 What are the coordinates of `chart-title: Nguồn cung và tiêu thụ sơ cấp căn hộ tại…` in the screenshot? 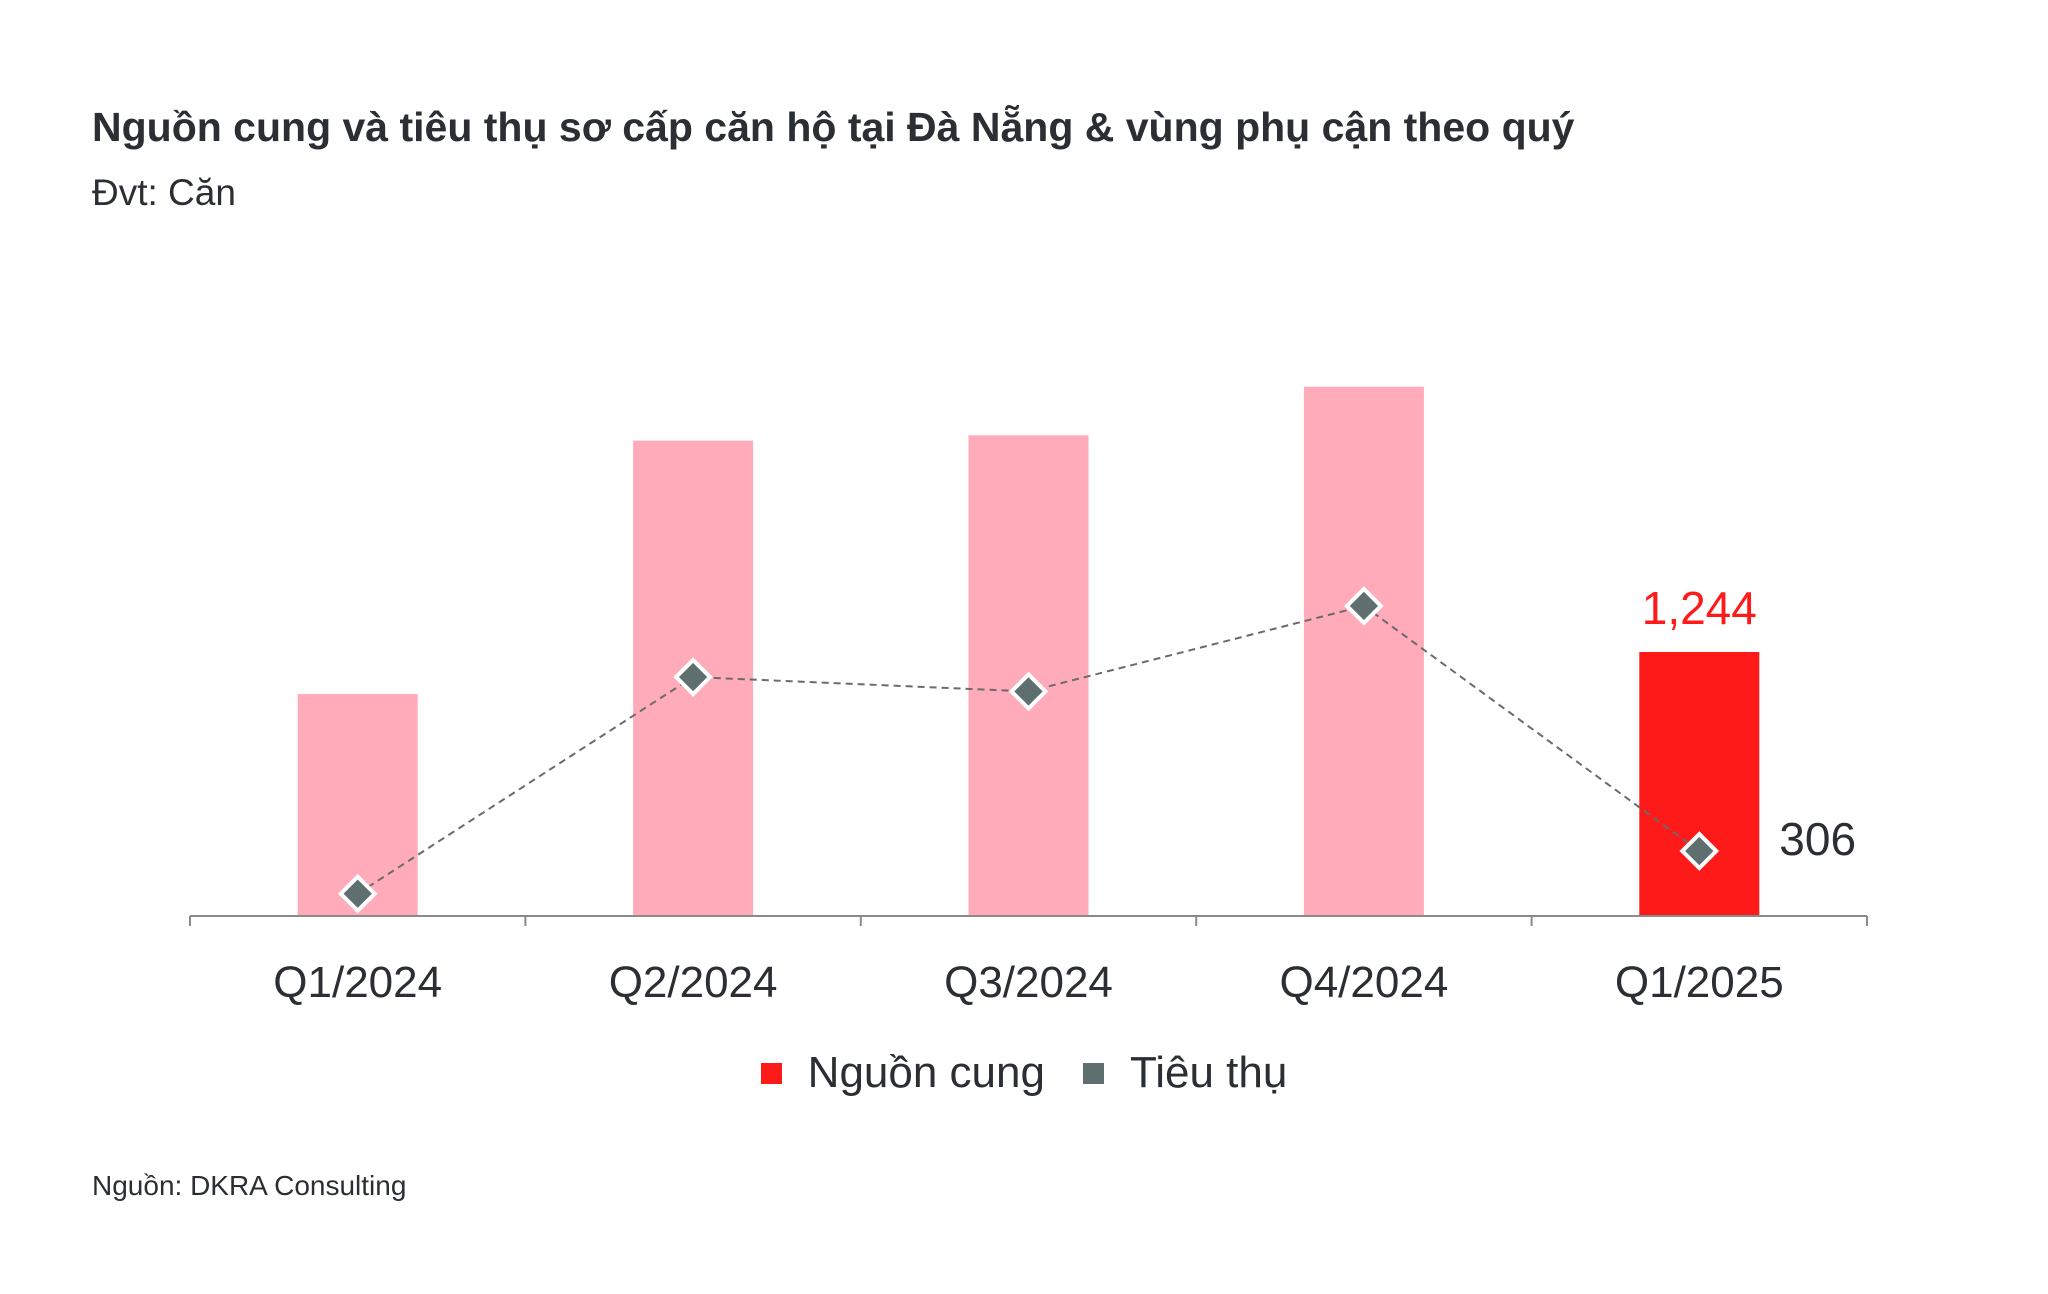 It's located at (833, 127).